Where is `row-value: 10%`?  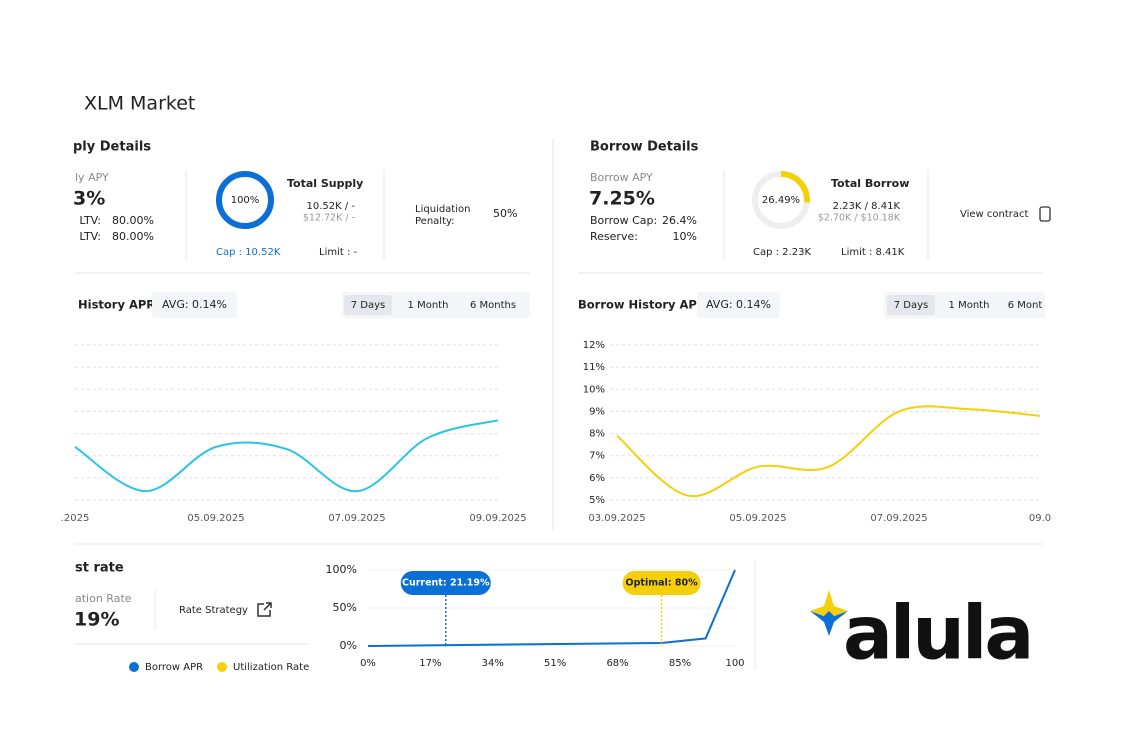
row-value: 10% is located at coordinates (685, 236).